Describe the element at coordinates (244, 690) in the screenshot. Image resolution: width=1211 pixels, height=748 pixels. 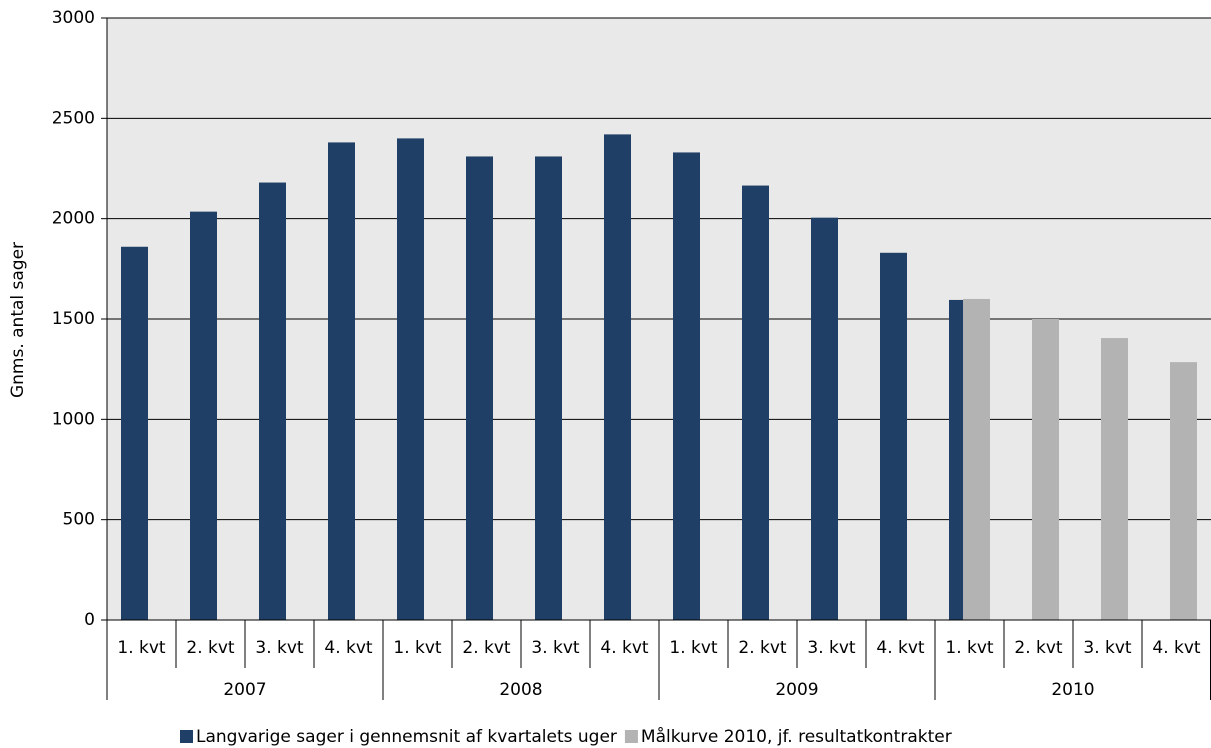
I see `group-label: 2007` at that location.